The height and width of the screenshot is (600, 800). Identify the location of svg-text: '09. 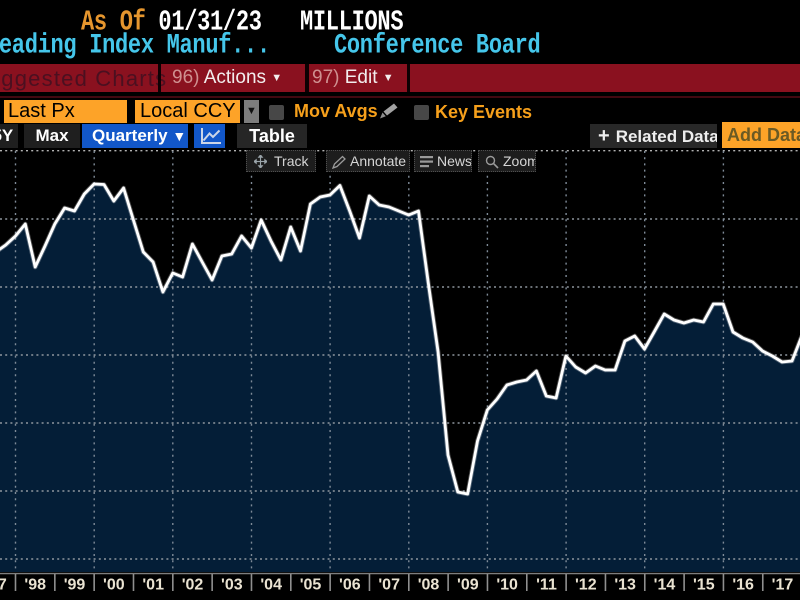
(468, 585).